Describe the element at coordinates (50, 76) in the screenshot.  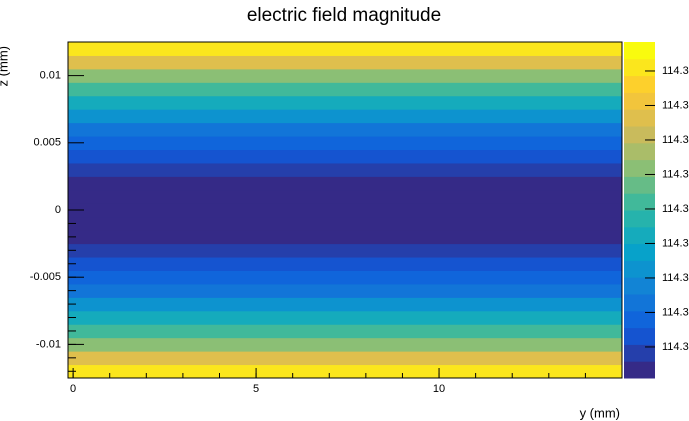
I see `y-tick-label: 0.01` at that location.